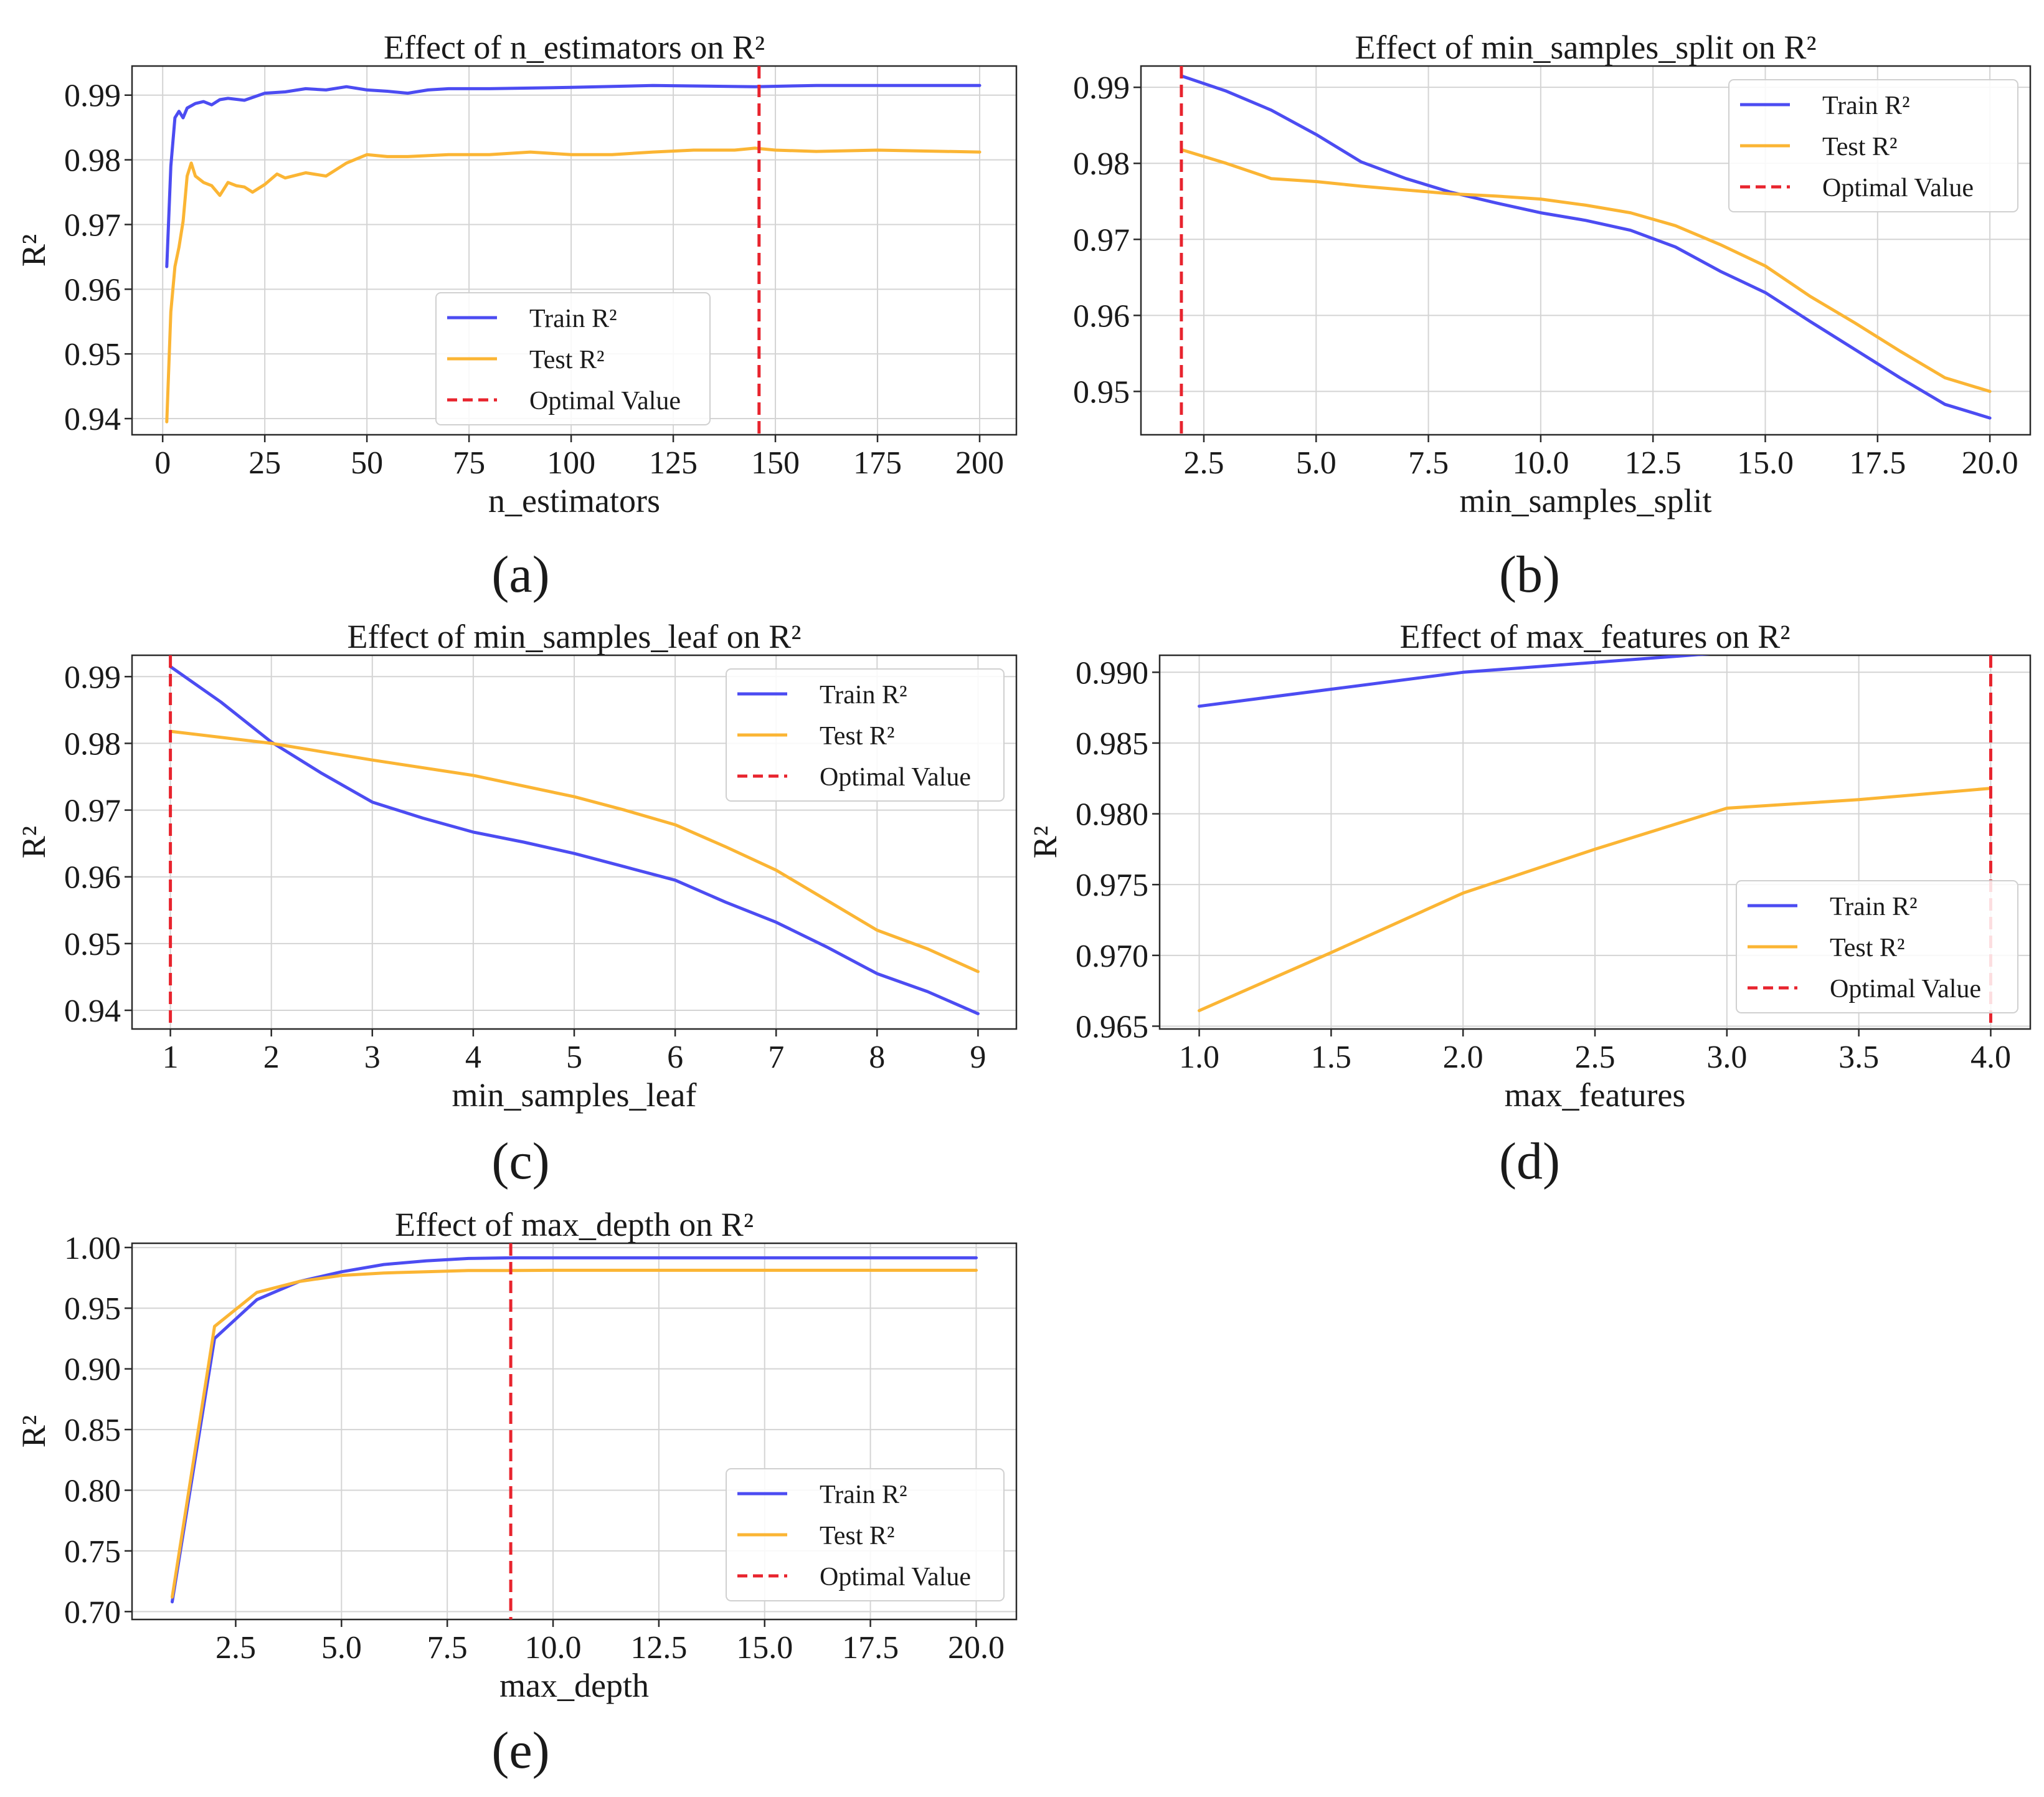 The width and height of the screenshot is (2044, 1797). I want to click on x-tick-label: 1, so click(171, 1057).